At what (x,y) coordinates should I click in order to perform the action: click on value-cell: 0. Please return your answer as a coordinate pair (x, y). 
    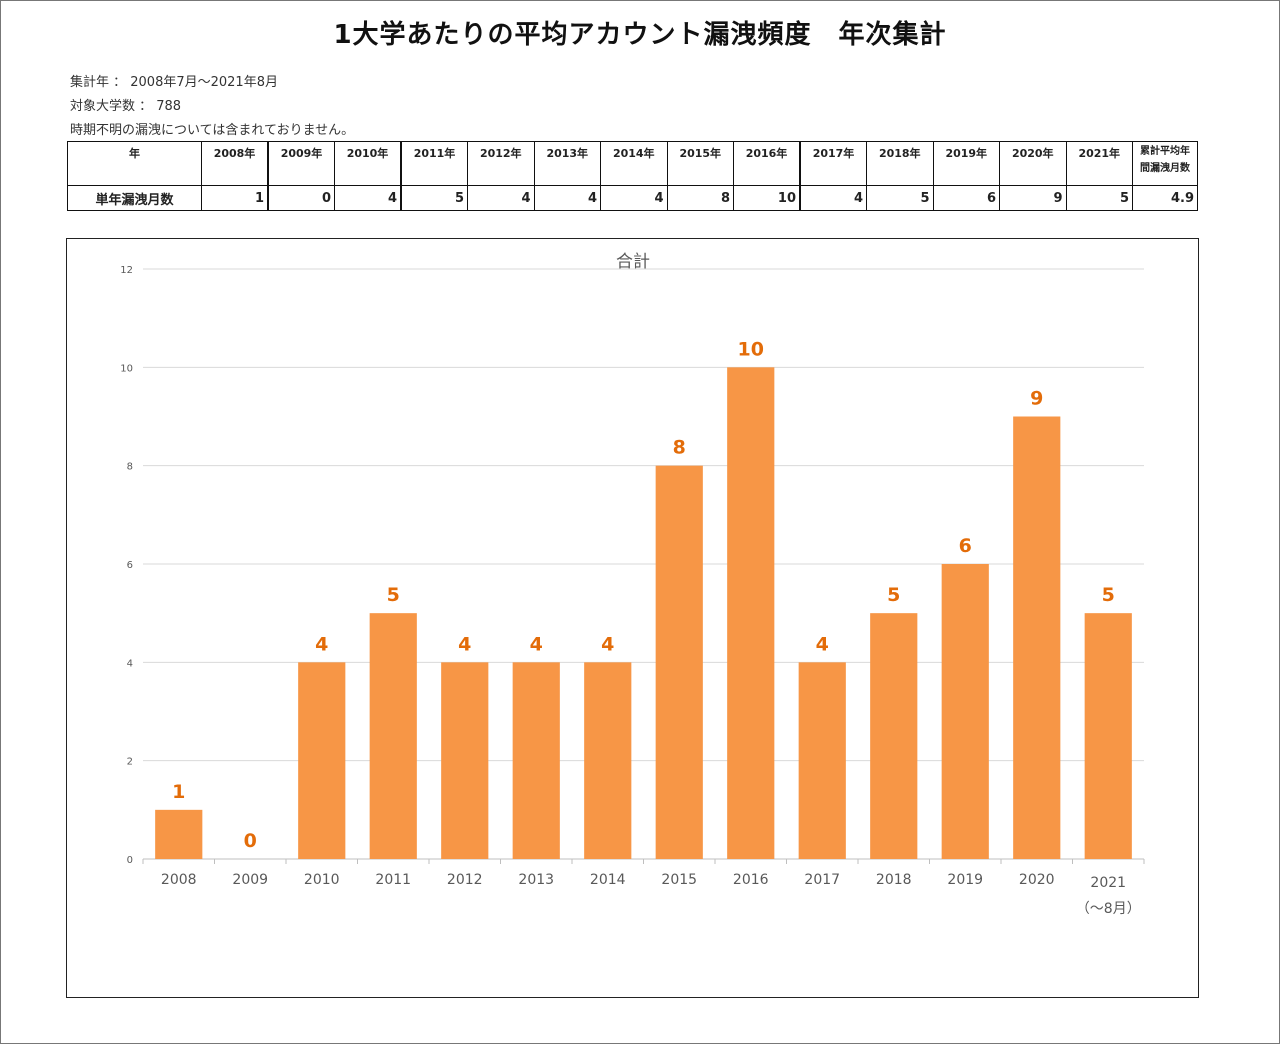
    Looking at the image, I should click on (301, 198).